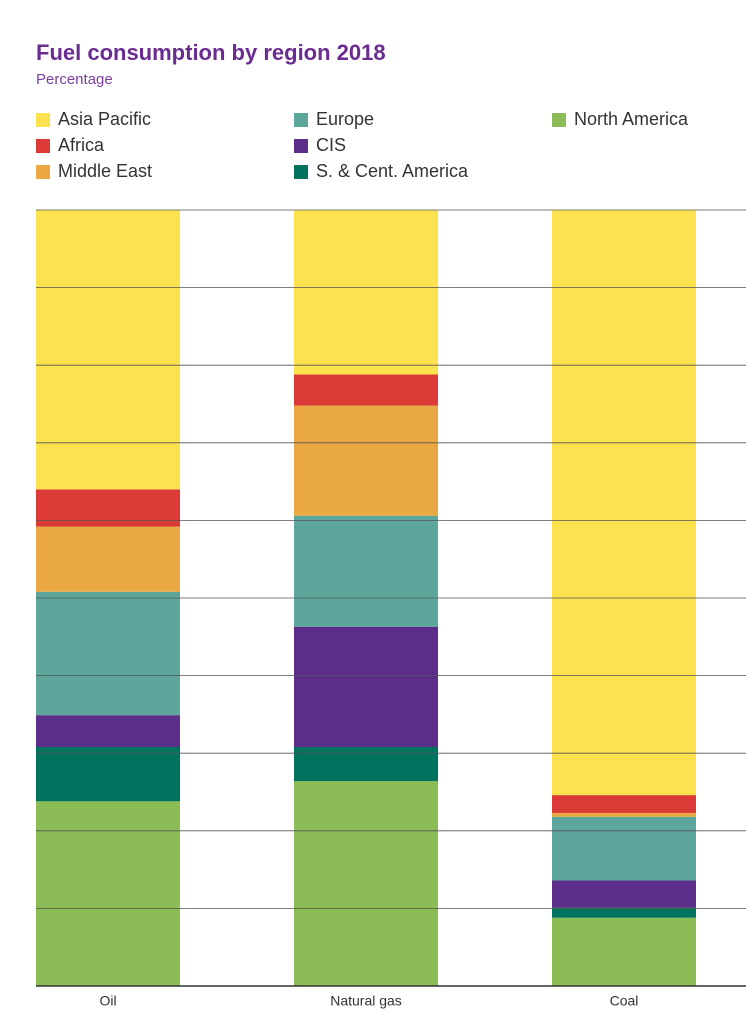 Image resolution: width=746 pixels, height=1024 pixels. What do you see at coordinates (631, 119) in the screenshot?
I see `legend-label: North America` at bounding box center [631, 119].